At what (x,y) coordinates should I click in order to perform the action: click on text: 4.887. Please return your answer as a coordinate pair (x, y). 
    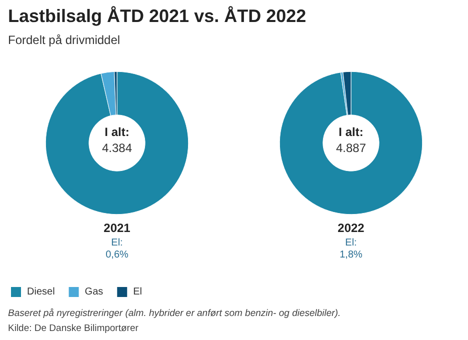
    Looking at the image, I should click on (351, 148).